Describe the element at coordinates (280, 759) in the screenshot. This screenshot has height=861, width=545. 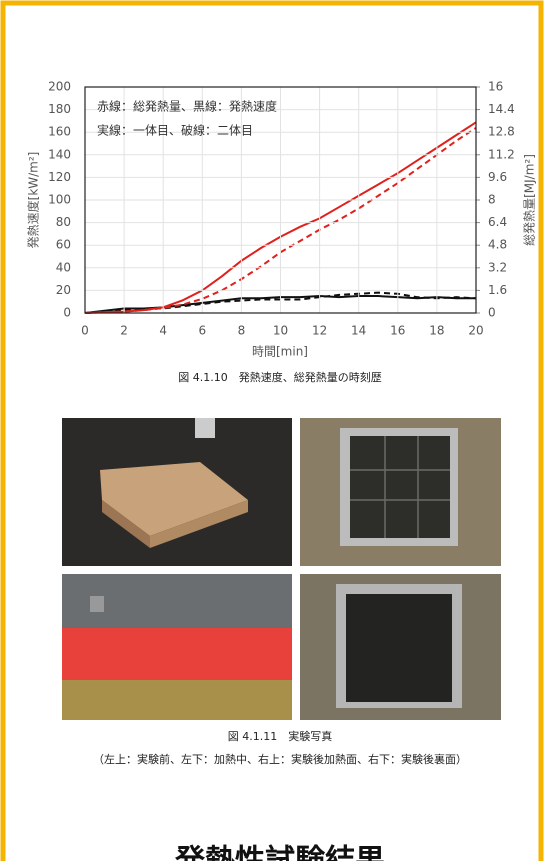
I see `photo-note: （左上：実験前、左下：加熱中、右上：実験後加熱面、右下：実験後裏面）` at that location.